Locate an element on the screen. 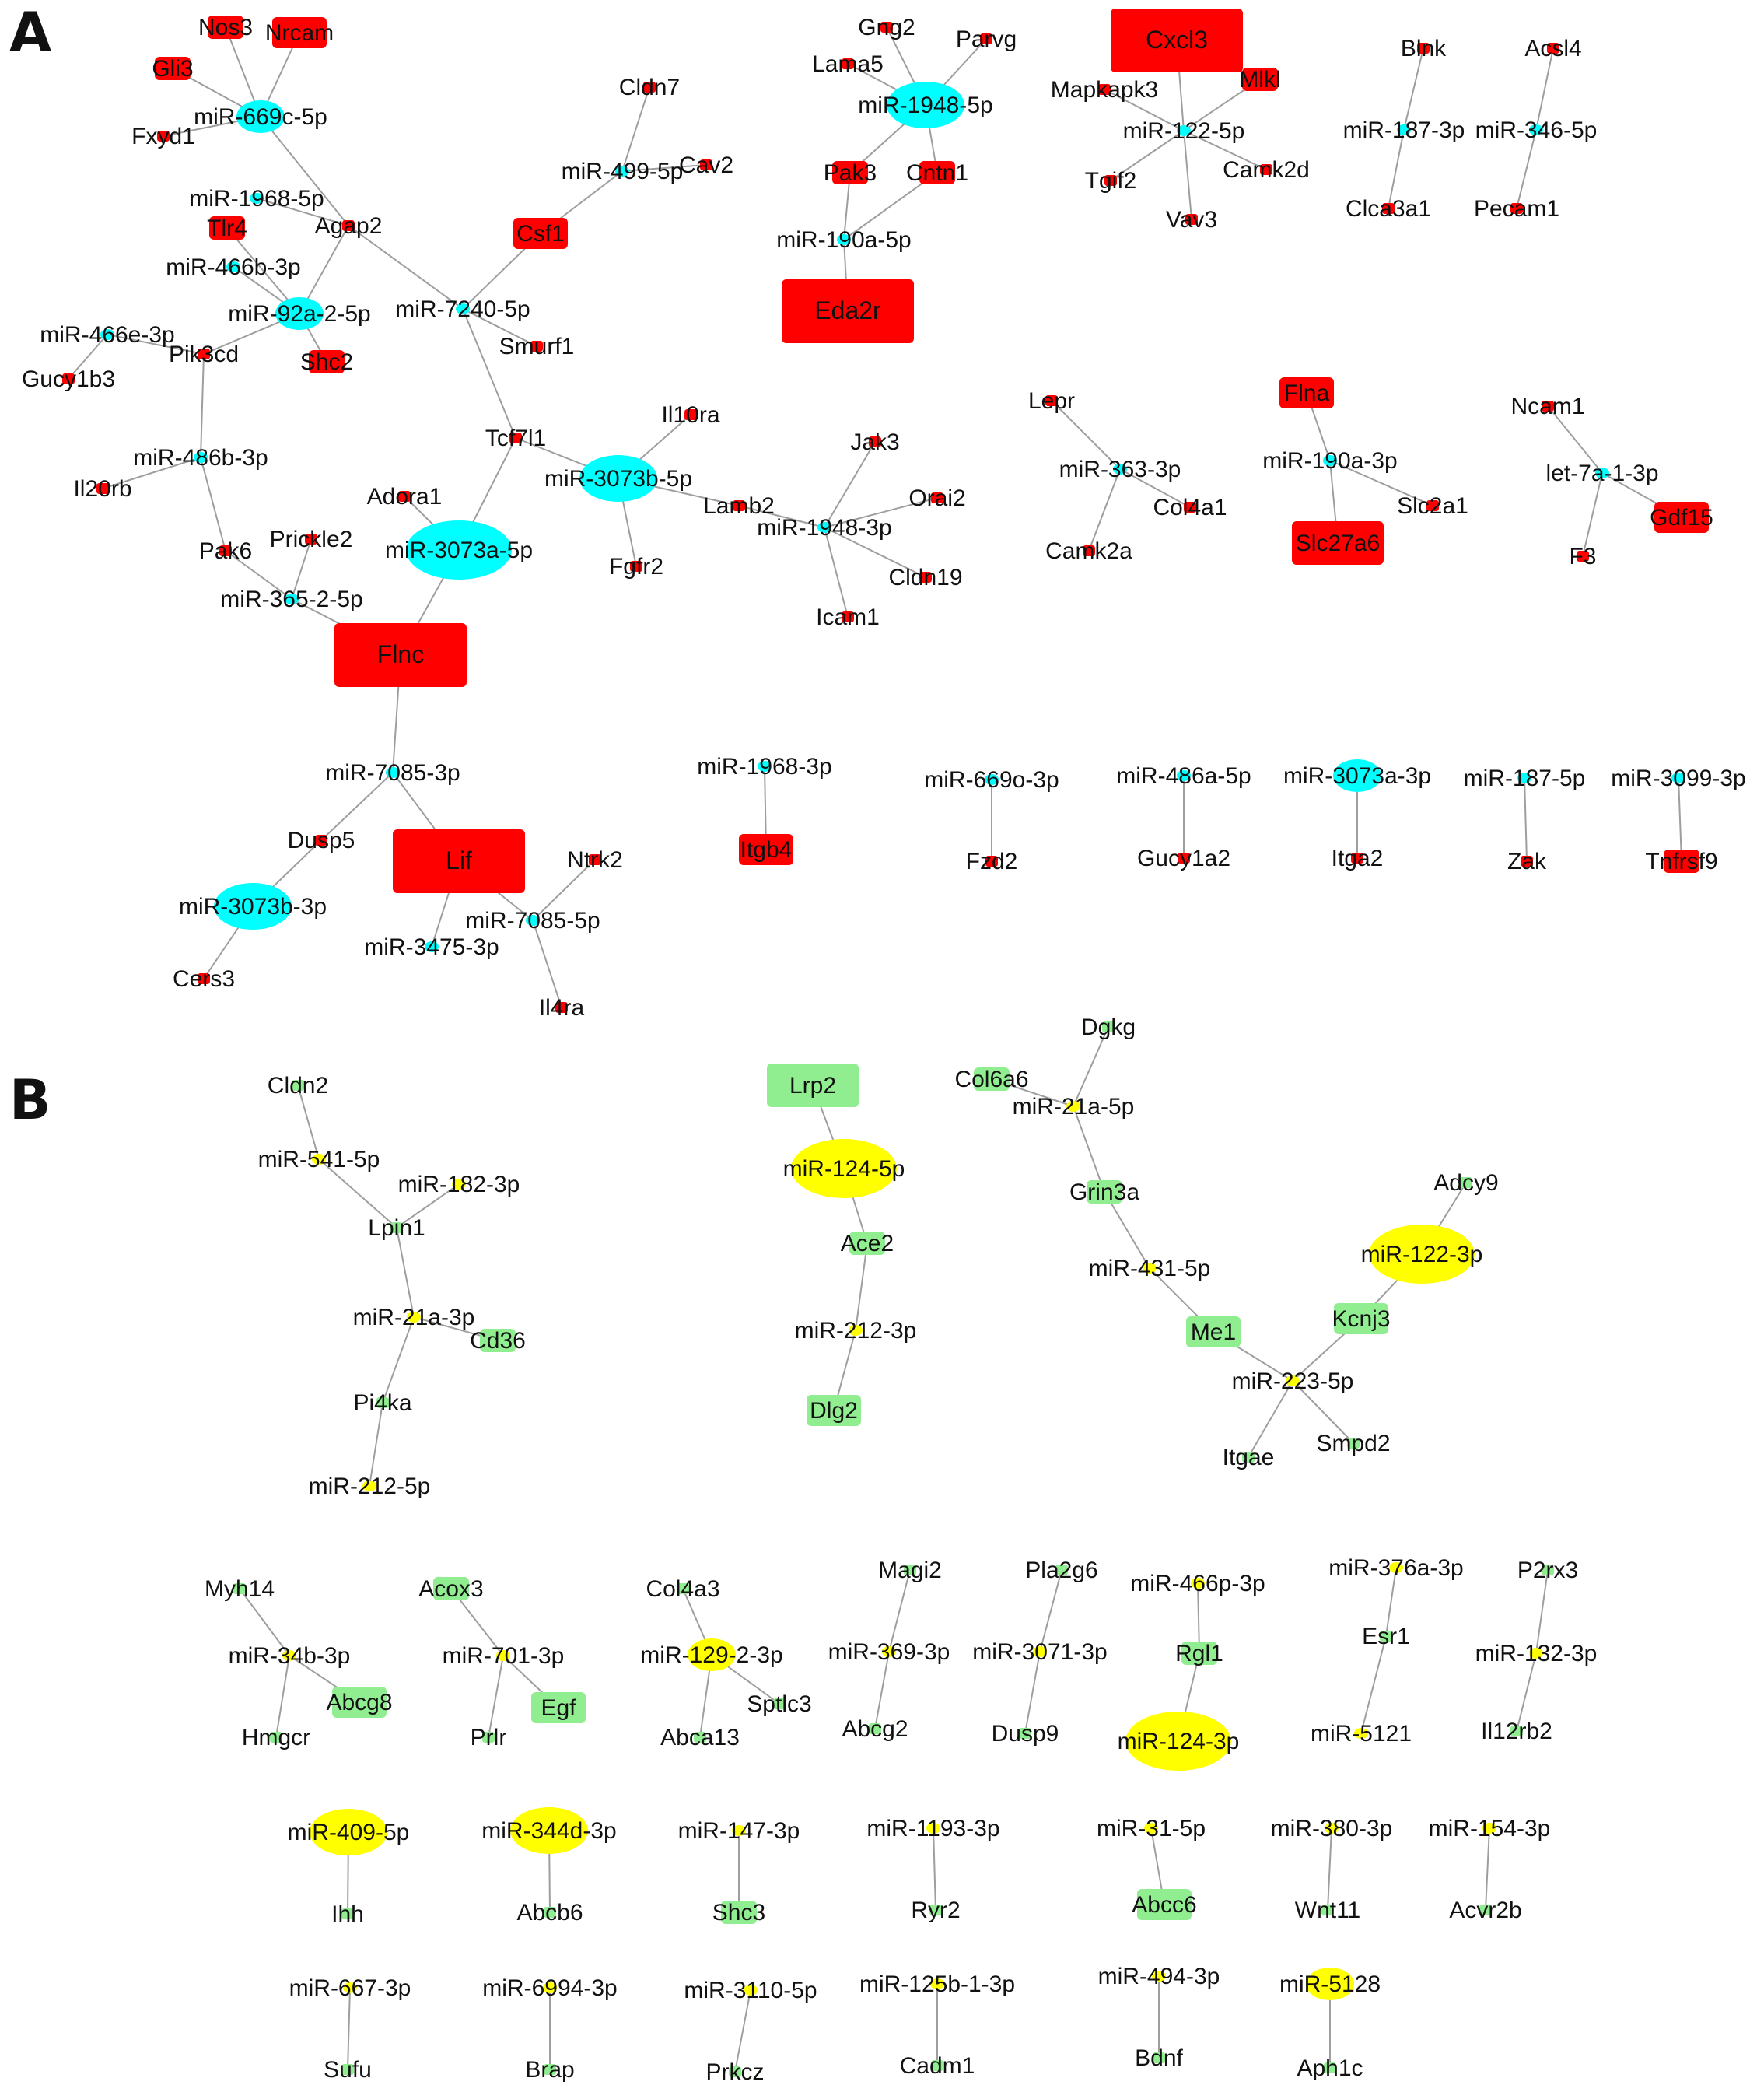 The width and height of the screenshot is (1764, 2092). node-hmgcr: Hmgcr is located at coordinates (276, 1737).